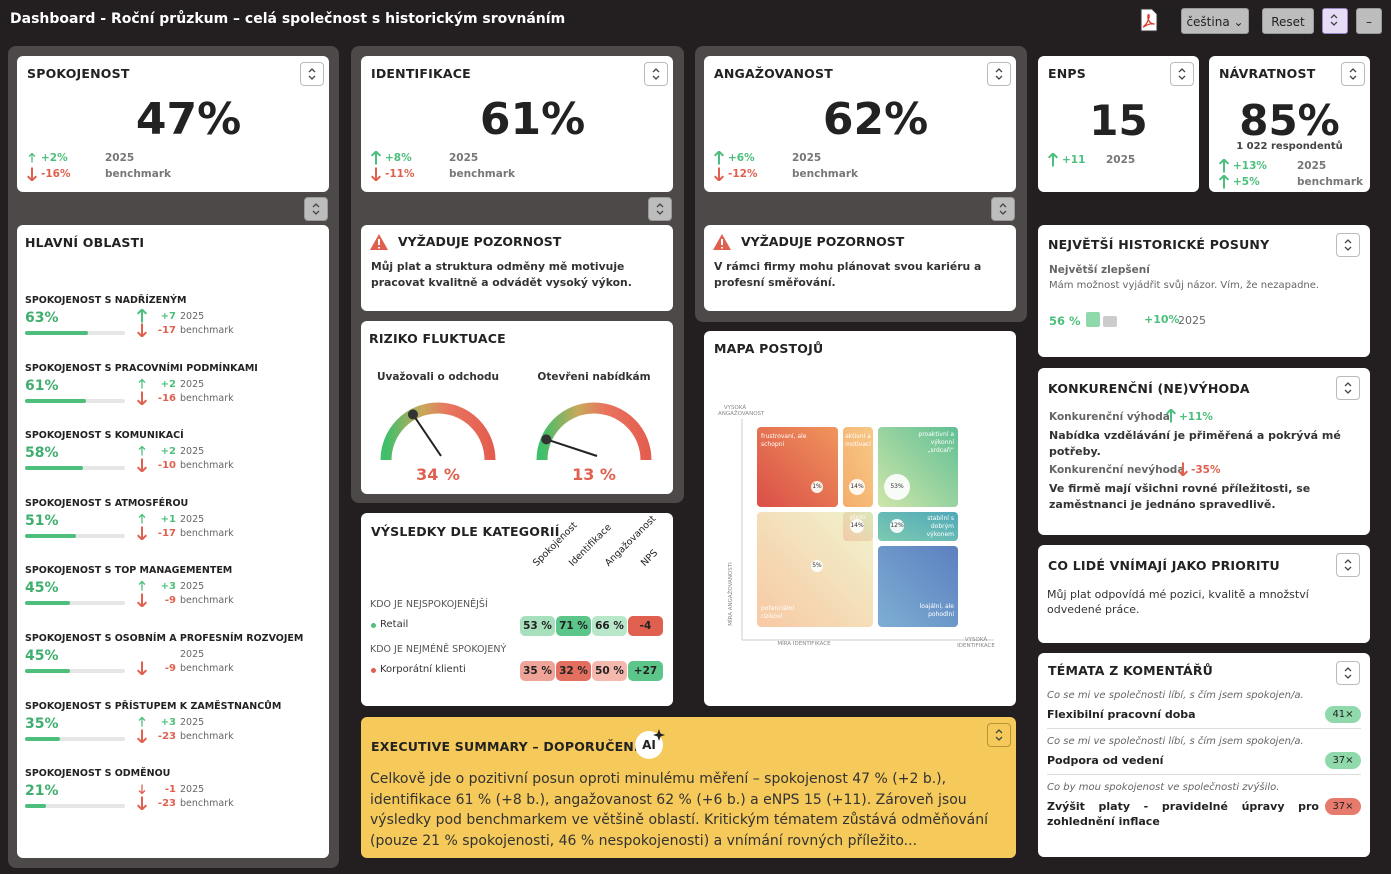 The height and width of the screenshot is (874, 1391). Describe the element at coordinates (170, 790) in the screenshot. I see `area-delta: -1` at that location.